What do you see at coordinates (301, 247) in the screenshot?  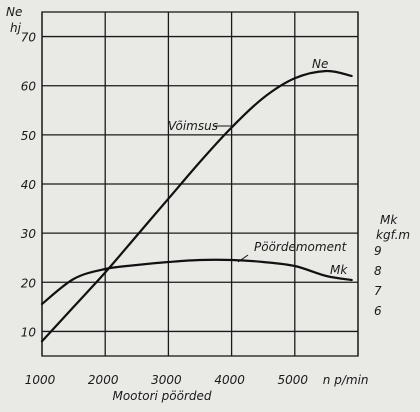 I see `series-torque-name: Pöördemoment` at bounding box center [301, 247].